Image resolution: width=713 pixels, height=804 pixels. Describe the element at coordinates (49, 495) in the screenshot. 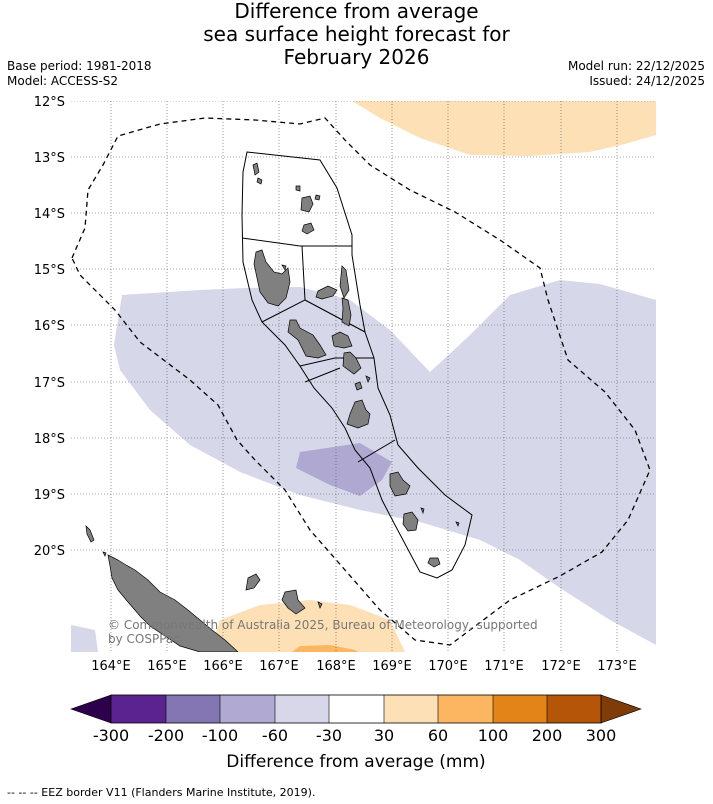

I see `lat-label-19s: 19°S` at that location.